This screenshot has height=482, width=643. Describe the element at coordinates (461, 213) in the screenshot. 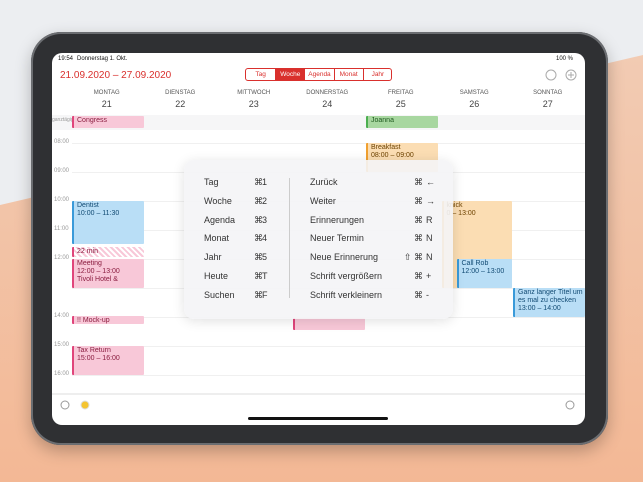

I see `event-text: 0 – 13:00` at that location.